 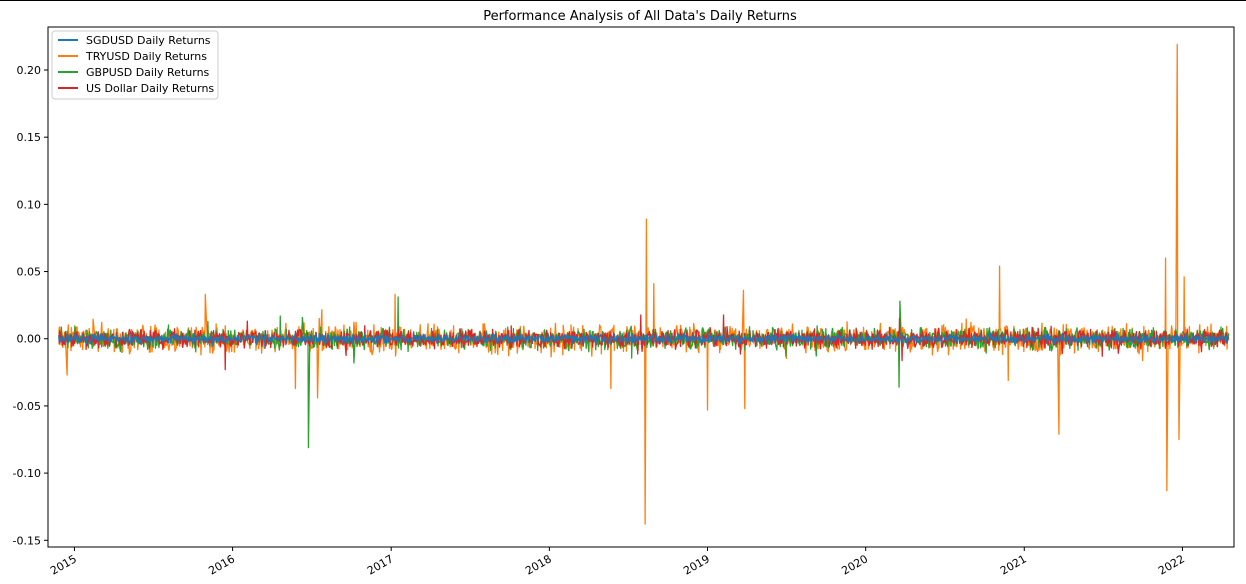 What do you see at coordinates (623, 0) in the screenshot?
I see `top-border` at bounding box center [623, 0].